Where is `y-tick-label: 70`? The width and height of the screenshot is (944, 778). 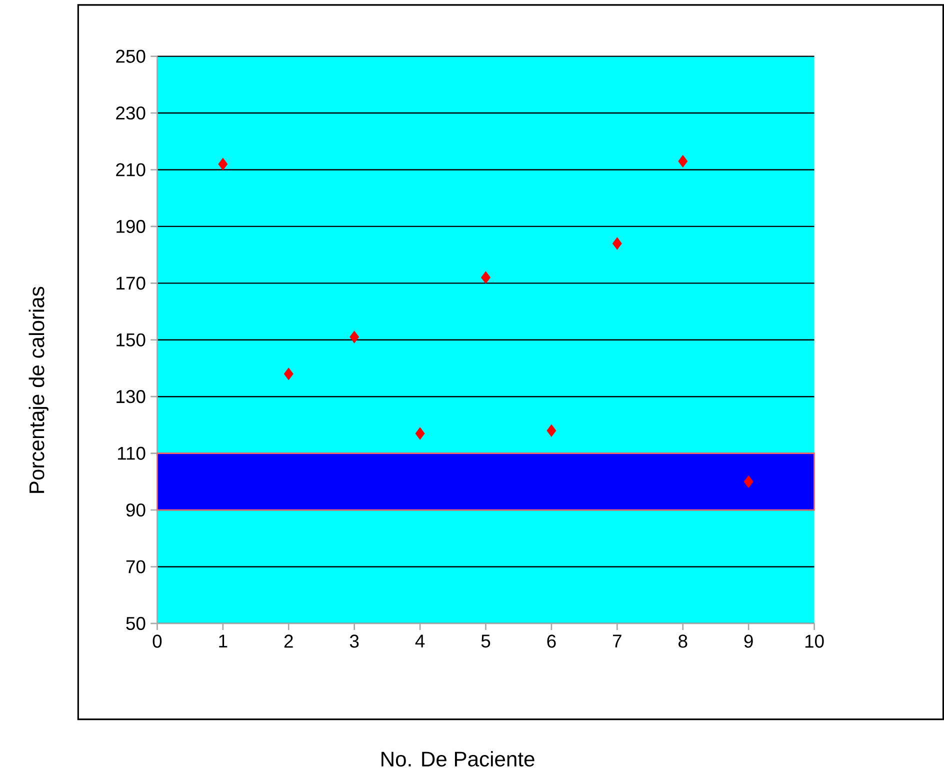
y-tick-label: 70 is located at coordinates (136, 567).